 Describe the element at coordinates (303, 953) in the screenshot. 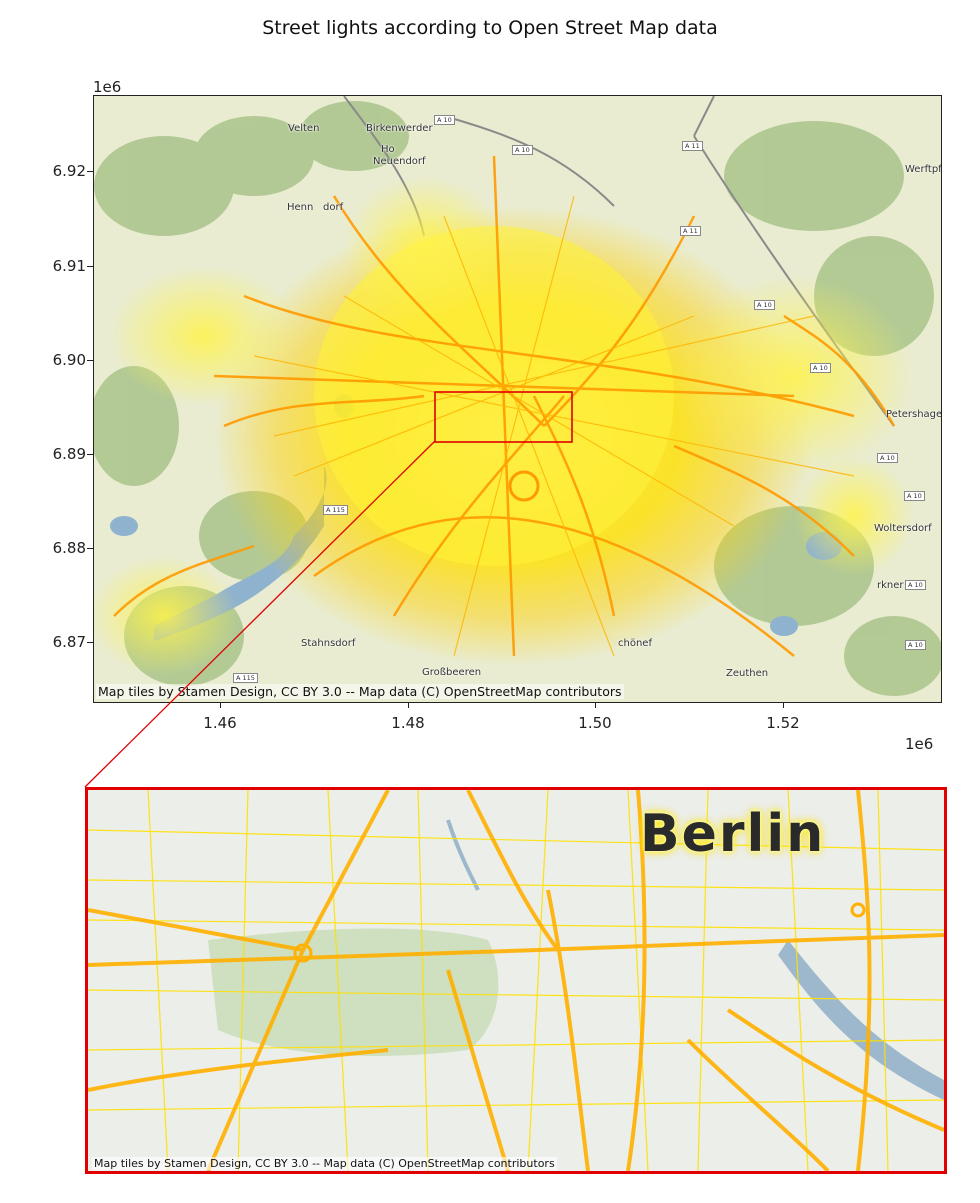

I see `roundabout` at that location.